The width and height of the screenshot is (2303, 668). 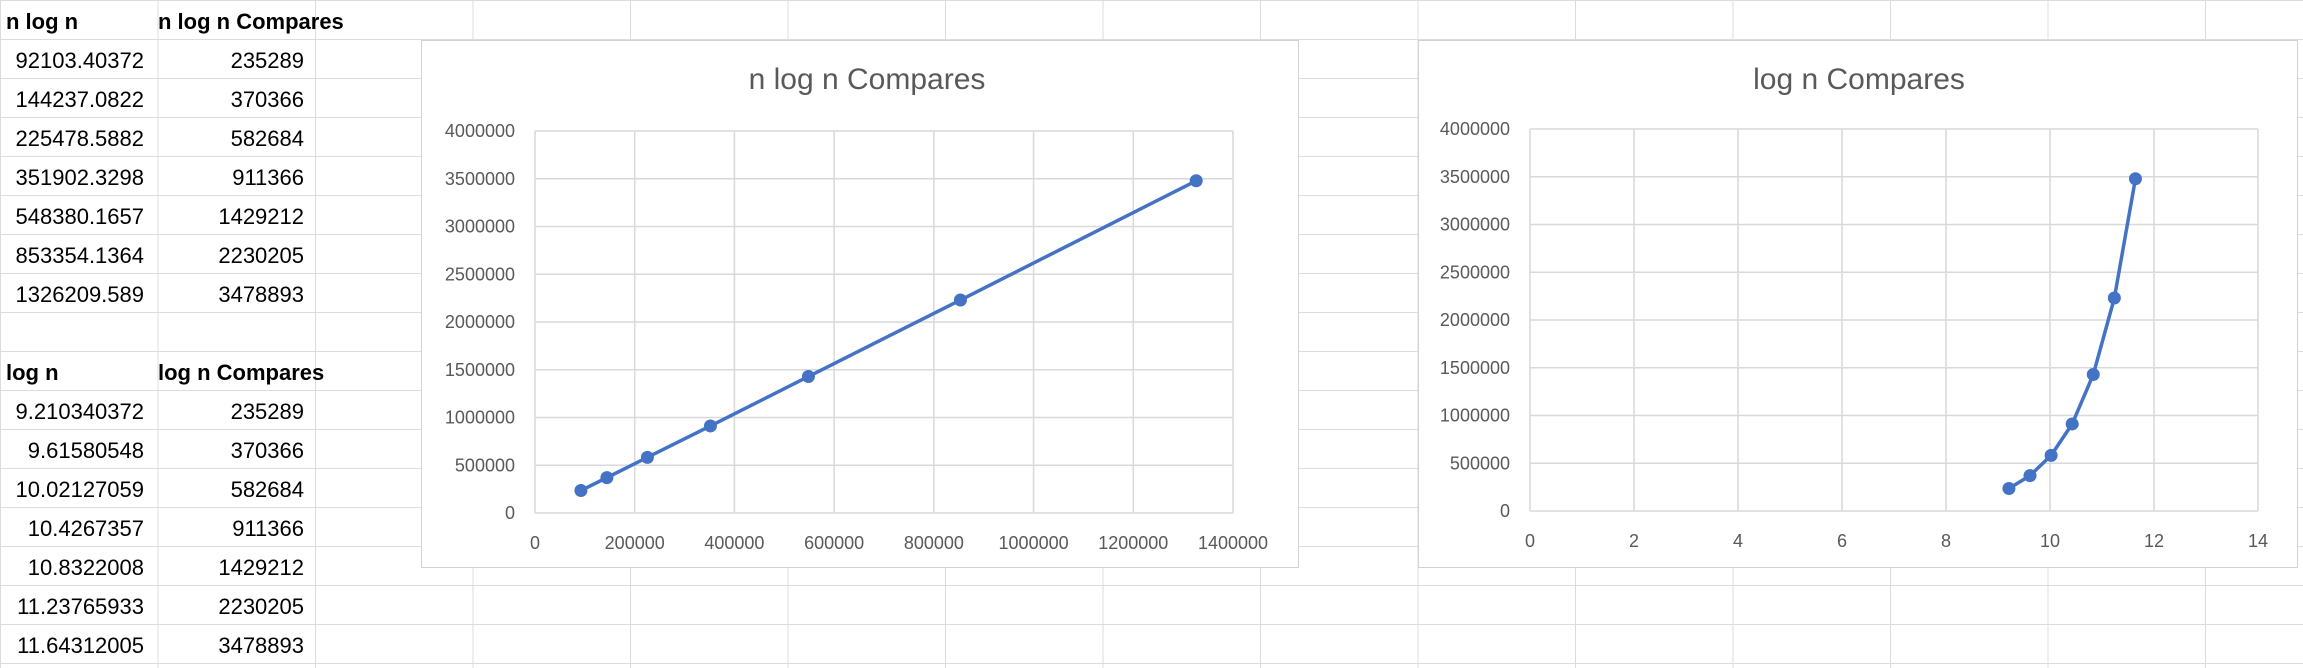 What do you see at coordinates (261, 255) in the screenshot?
I see `table1-data-cell: 2230205` at bounding box center [261, 255].